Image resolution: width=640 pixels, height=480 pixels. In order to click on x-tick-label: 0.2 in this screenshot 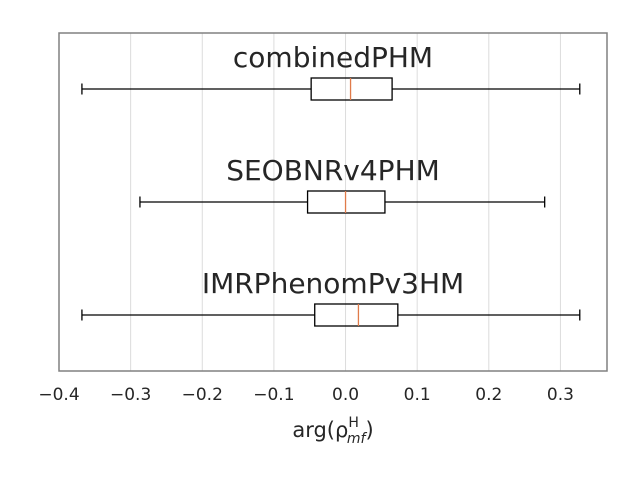, I will do `click(488, 395)`.